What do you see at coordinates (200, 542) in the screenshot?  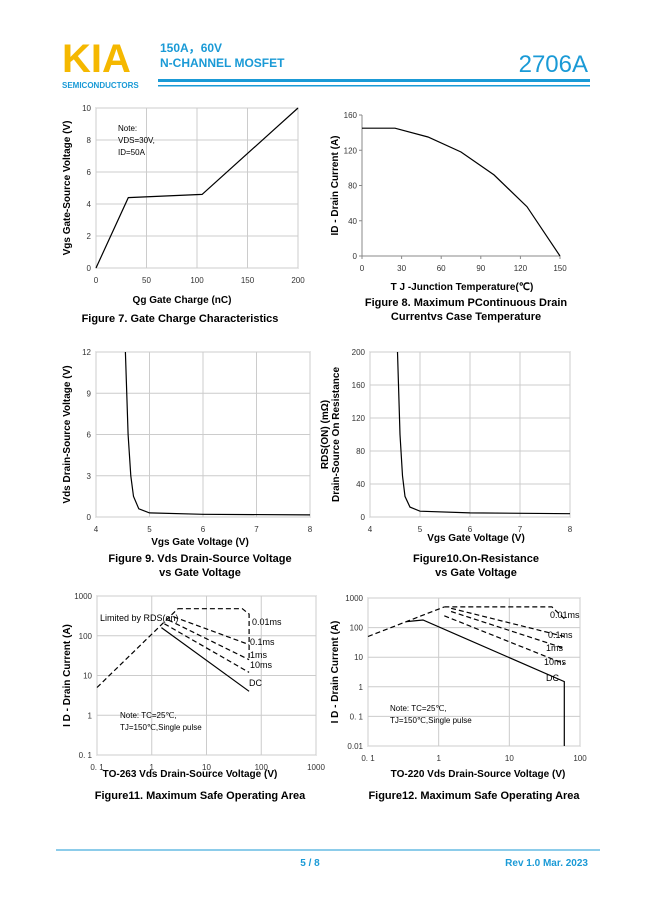 I see `x-axis-label: Vgs Gate Voltage (V)` at bounding box center [200, 542].